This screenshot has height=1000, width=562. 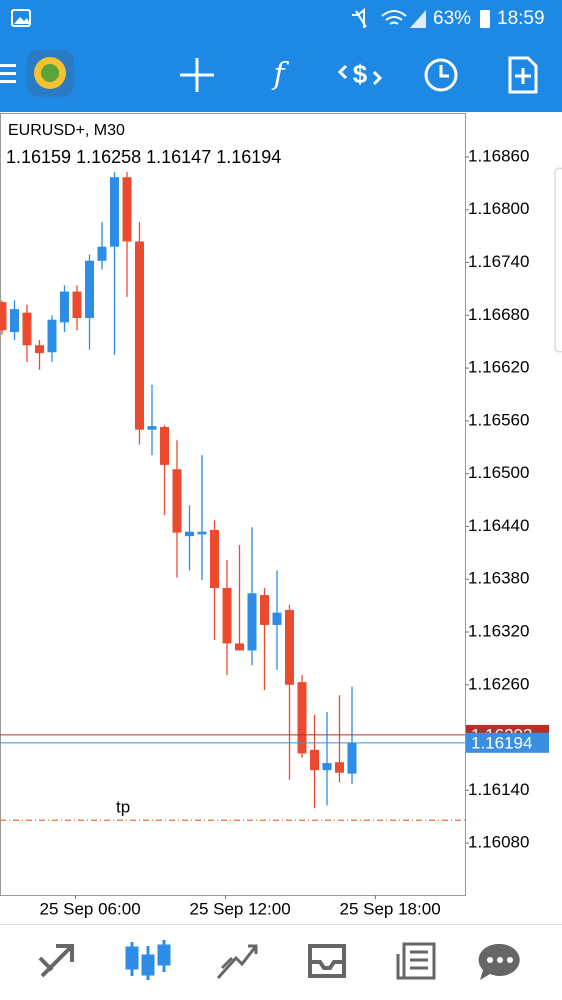 What do you see at coordinates (498, 314) in the screenshot?
I see `y-tick-label: 1.16680` at bounding box center [498, 314].